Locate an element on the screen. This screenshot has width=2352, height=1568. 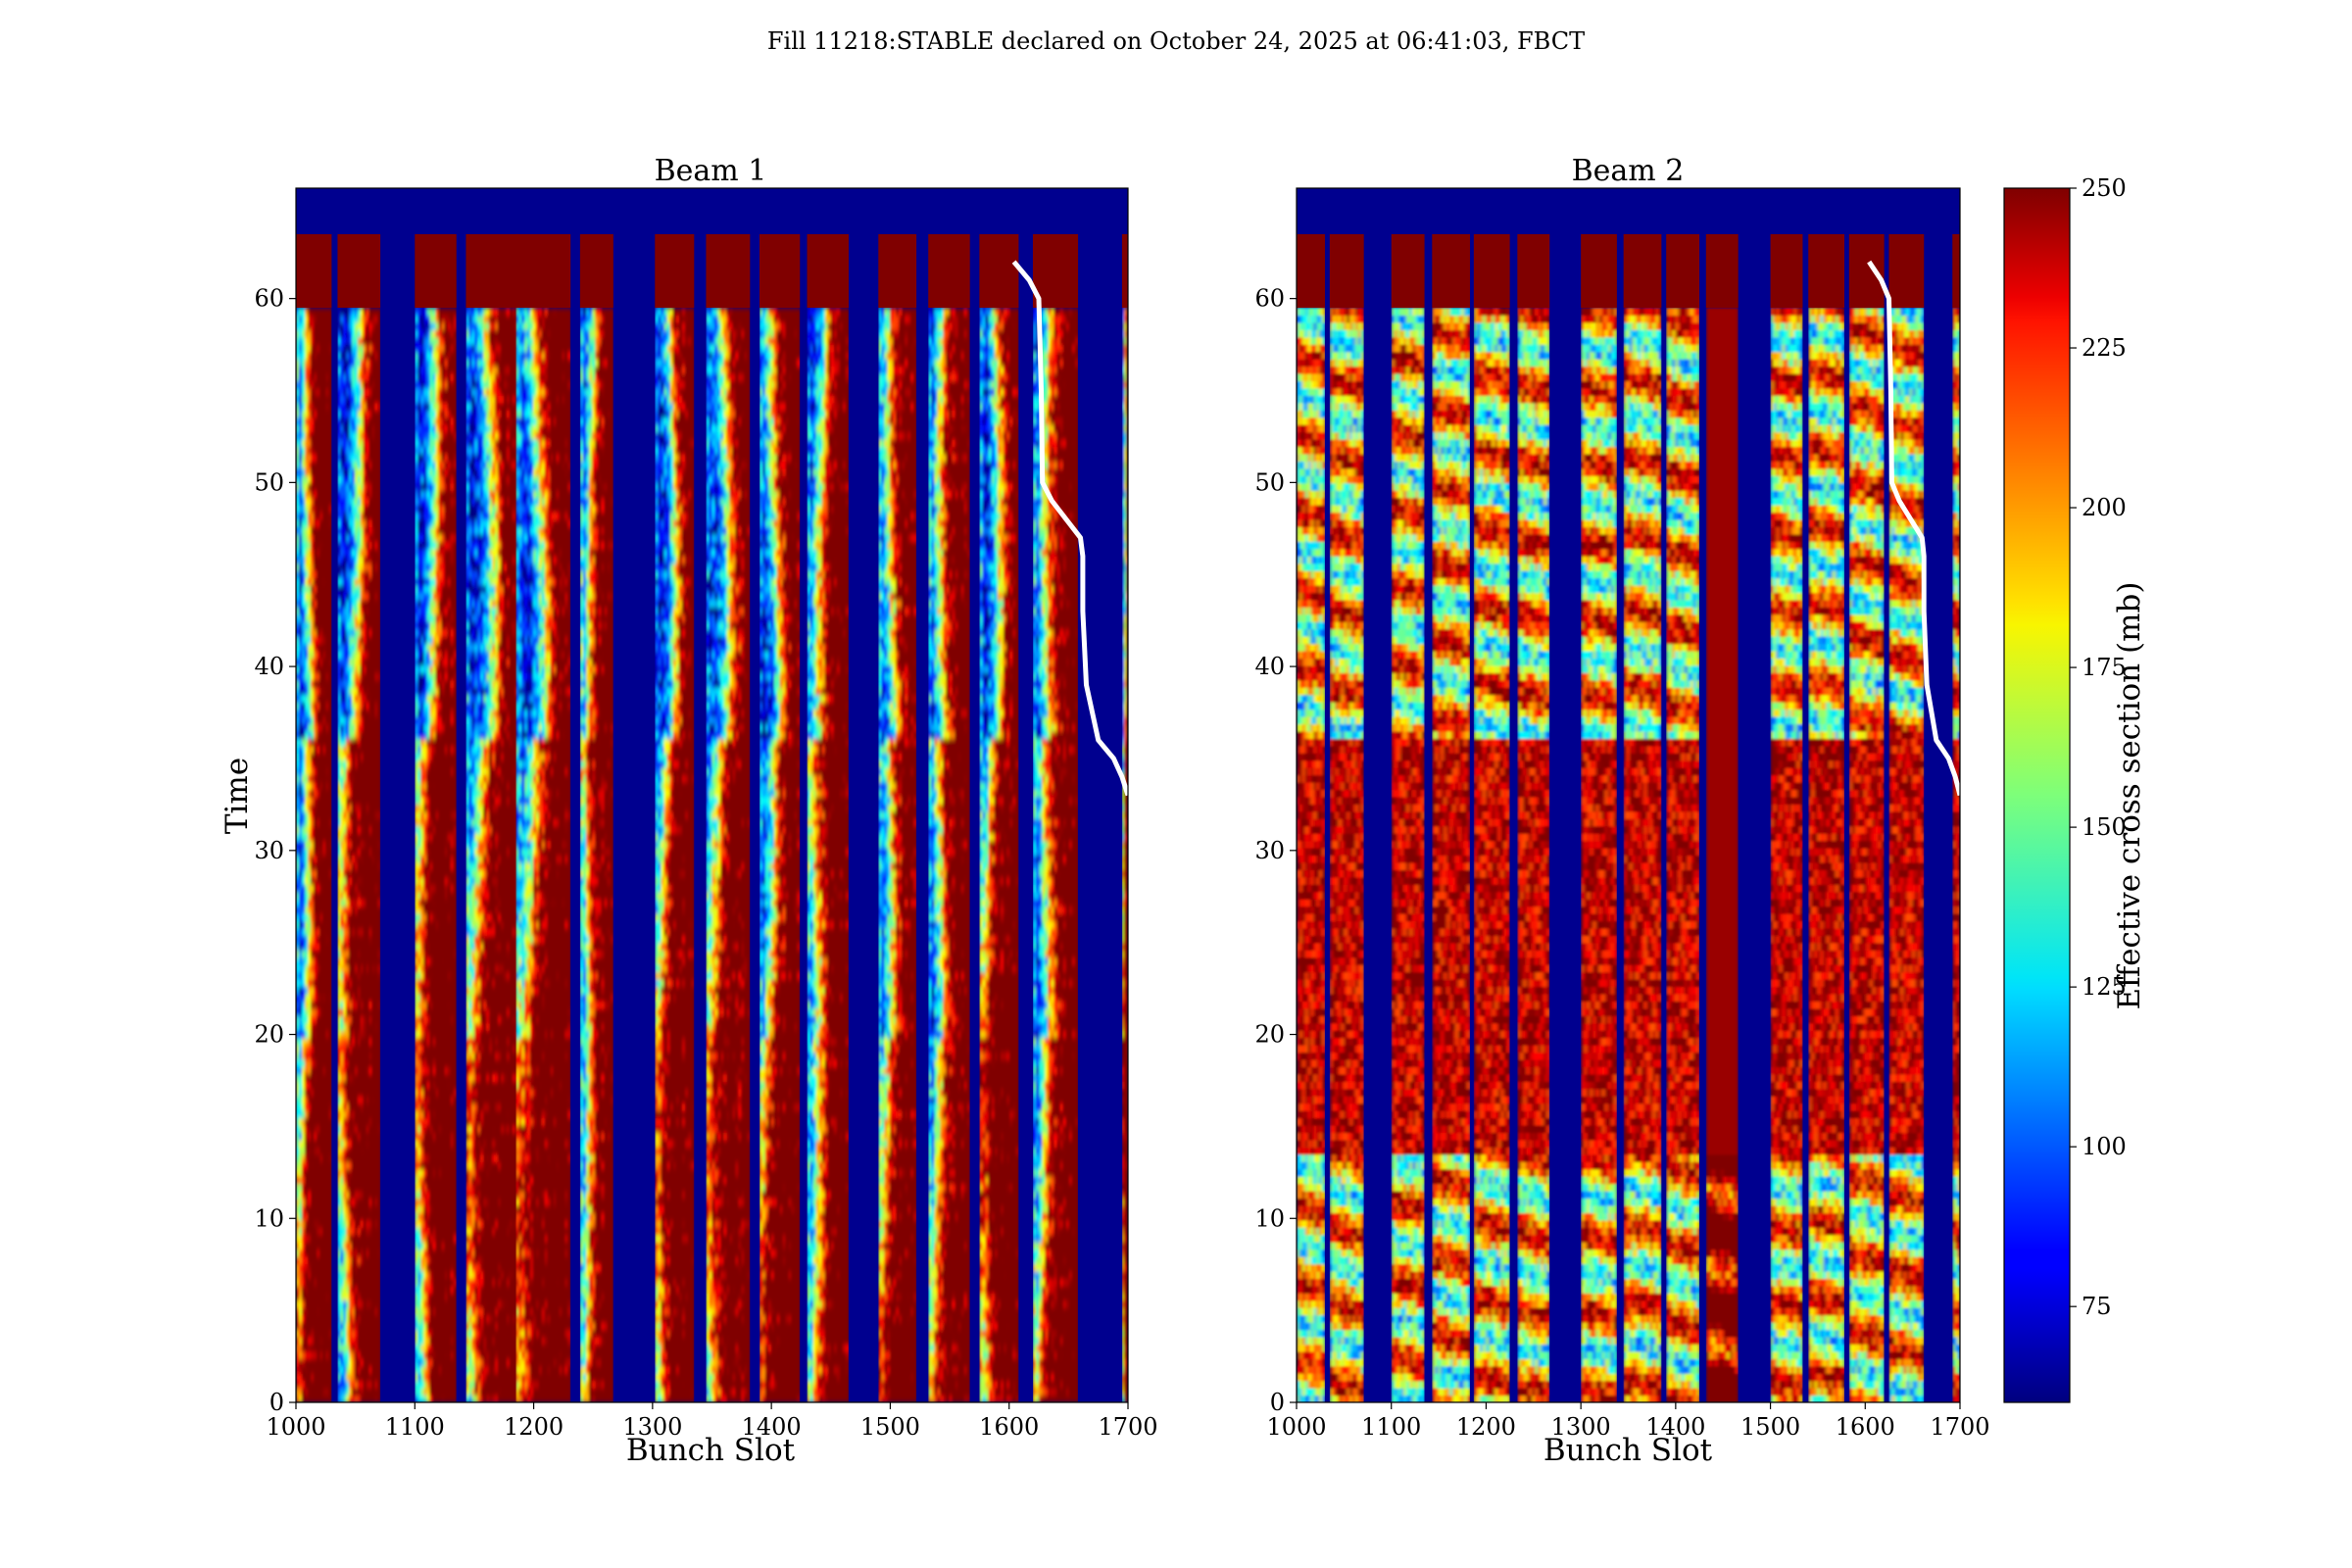
colorbar-tick-label: 250 is located at coordinates (2104, 188).